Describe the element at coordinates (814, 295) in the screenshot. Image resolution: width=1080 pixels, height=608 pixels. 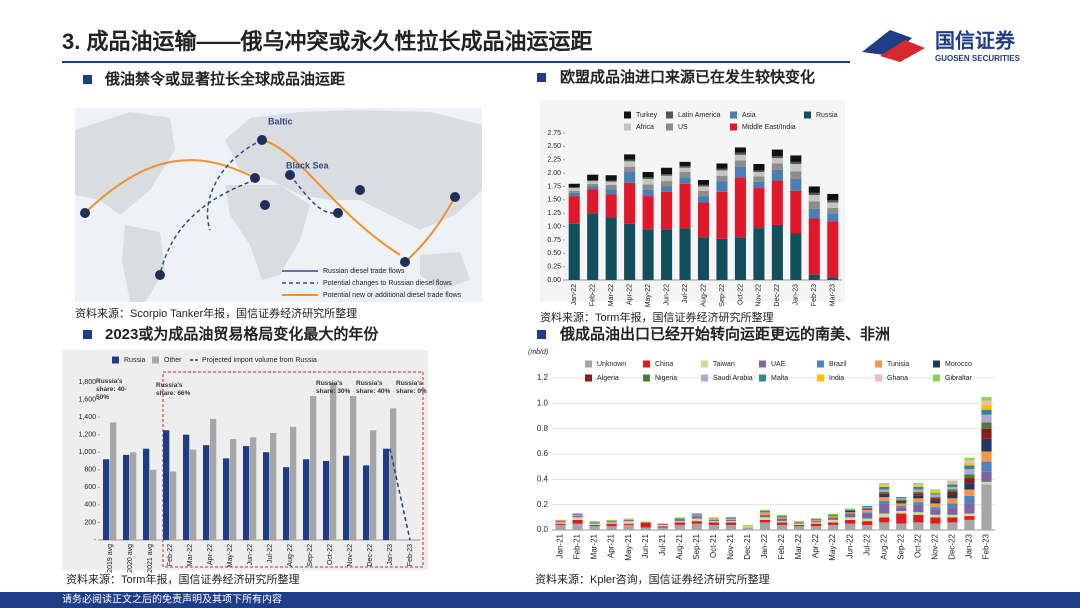
I see `x-tick-label: Feb-23` at that location.